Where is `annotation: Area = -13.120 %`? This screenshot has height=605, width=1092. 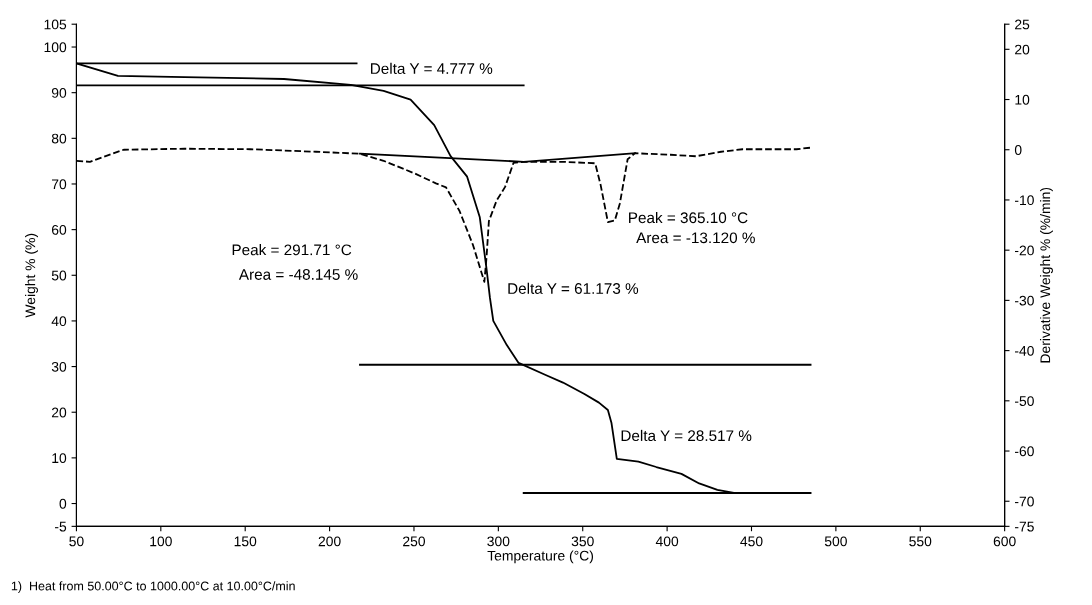 annotation: Area = -13.120 % is located at coordinates (695, 238).